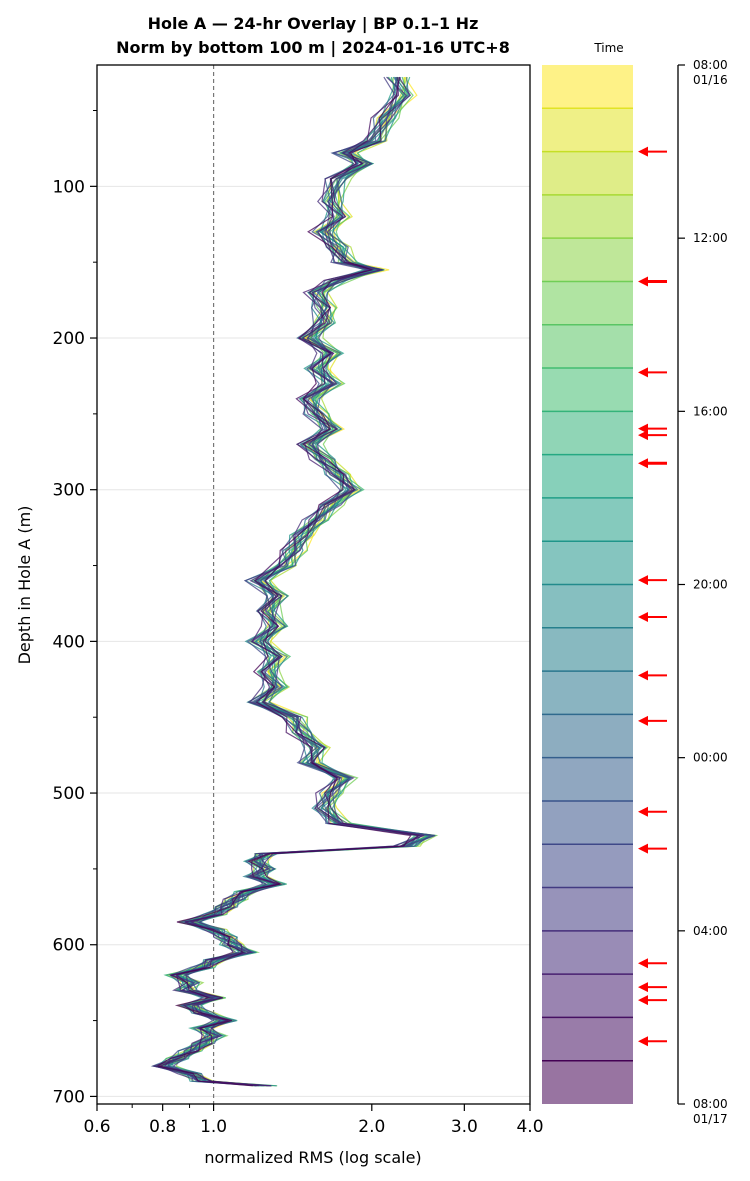  What do you see at coordinates (710, 1119) in the screenshot?
I see `colorbar-tick-date: 01/17` at bounding box center [710, 1119].